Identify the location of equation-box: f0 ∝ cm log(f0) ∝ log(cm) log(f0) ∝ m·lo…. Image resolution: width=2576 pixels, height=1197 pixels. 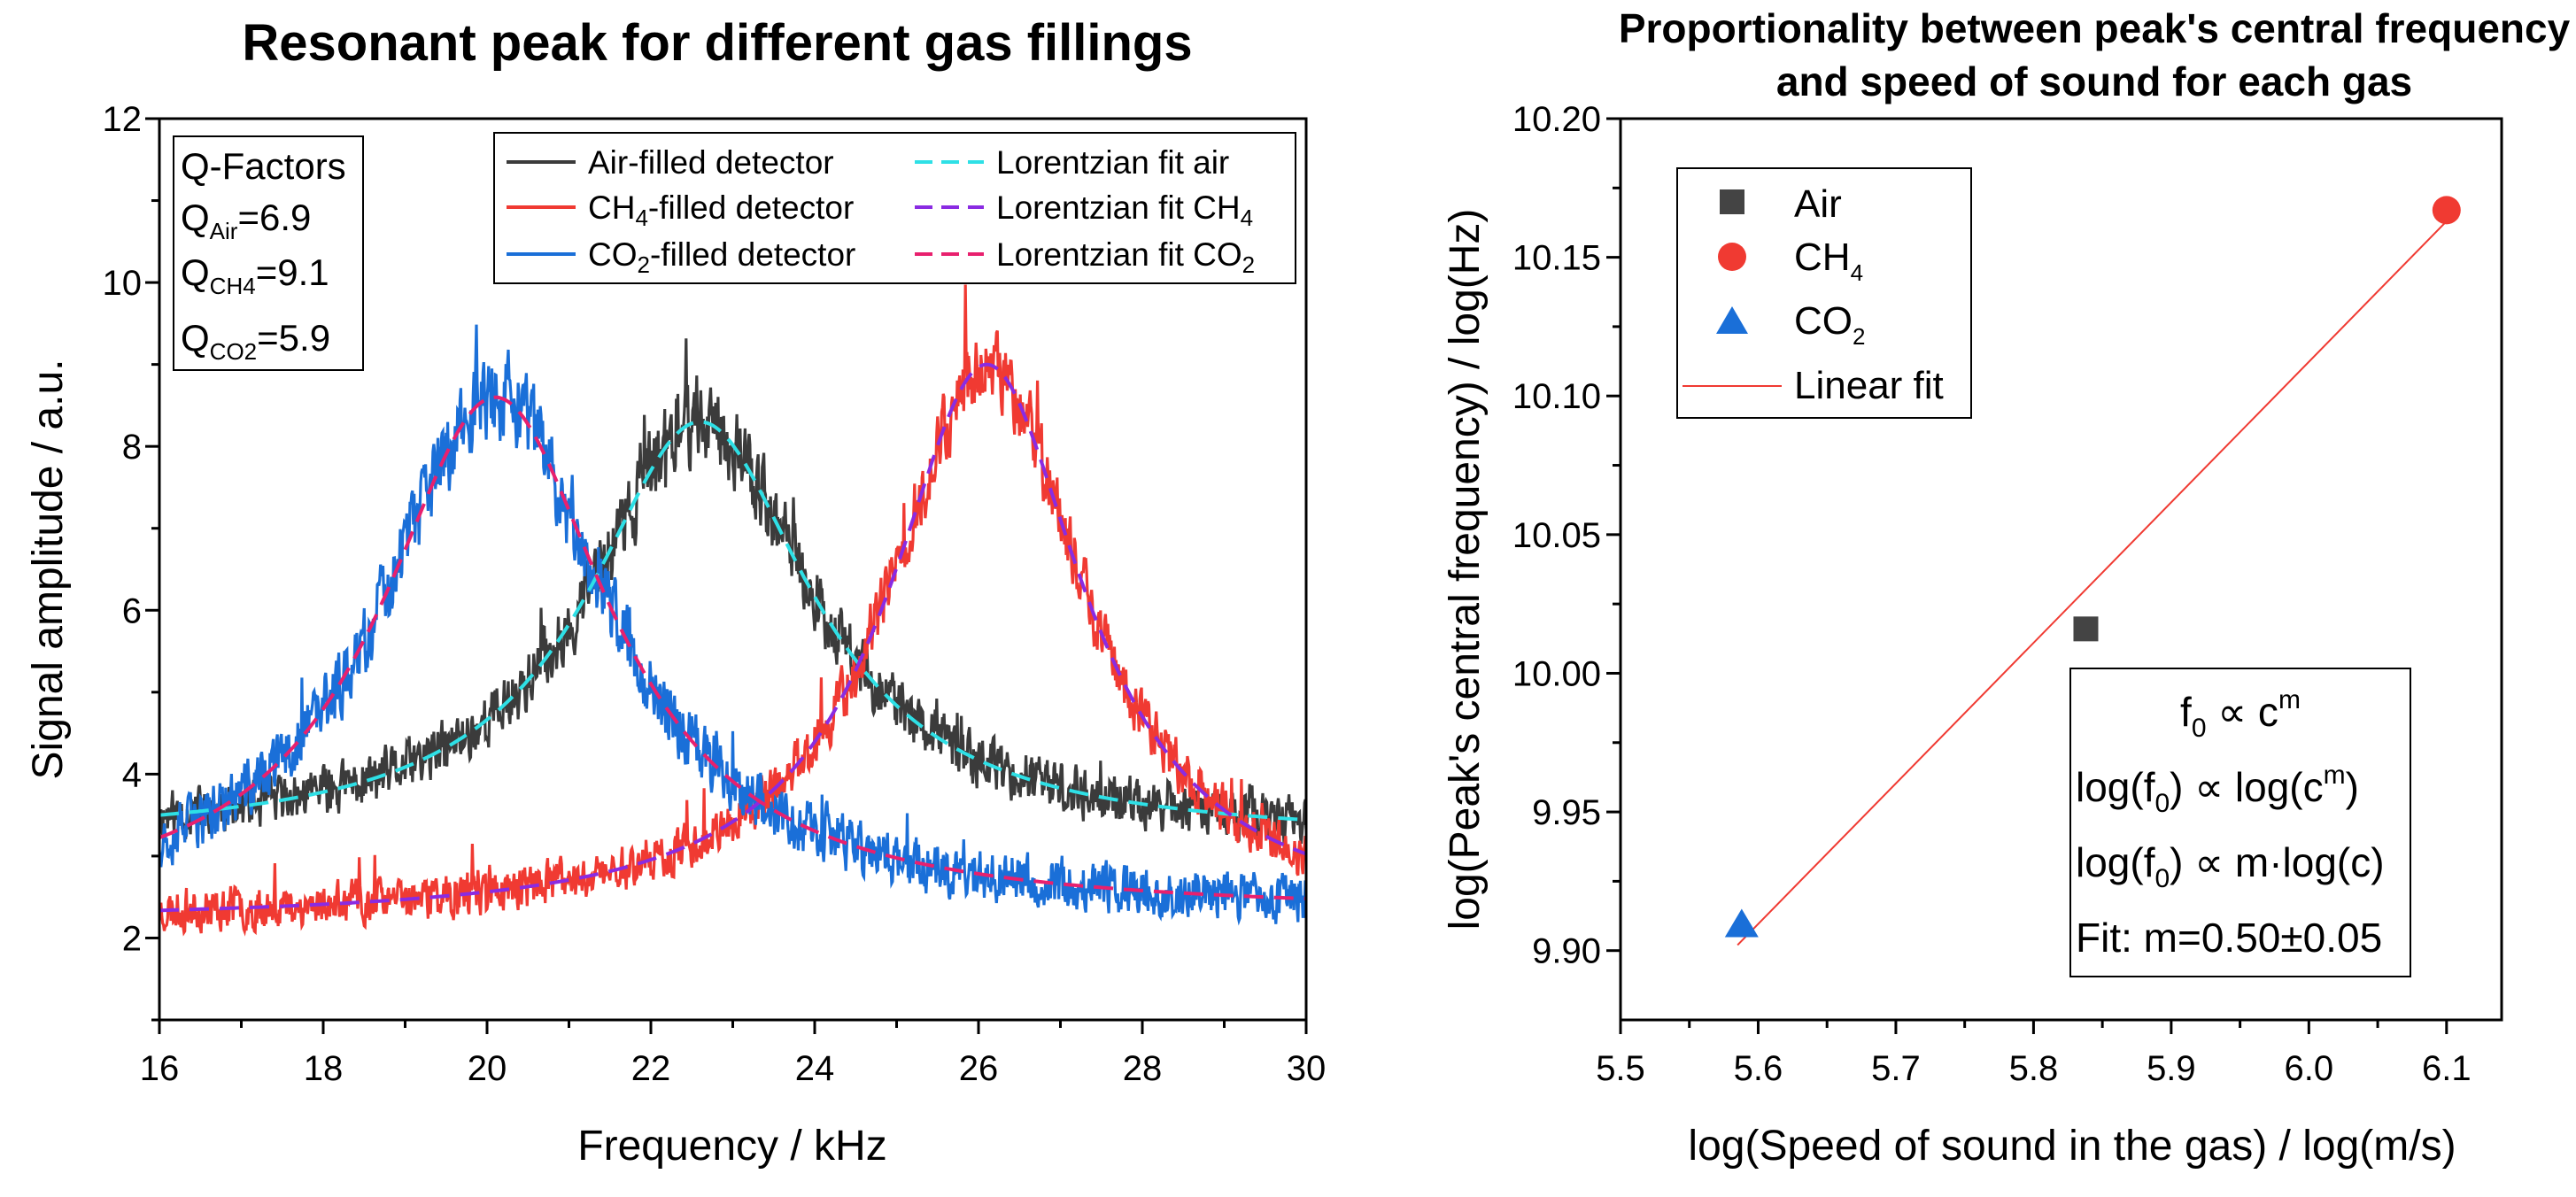
(2240, 822).